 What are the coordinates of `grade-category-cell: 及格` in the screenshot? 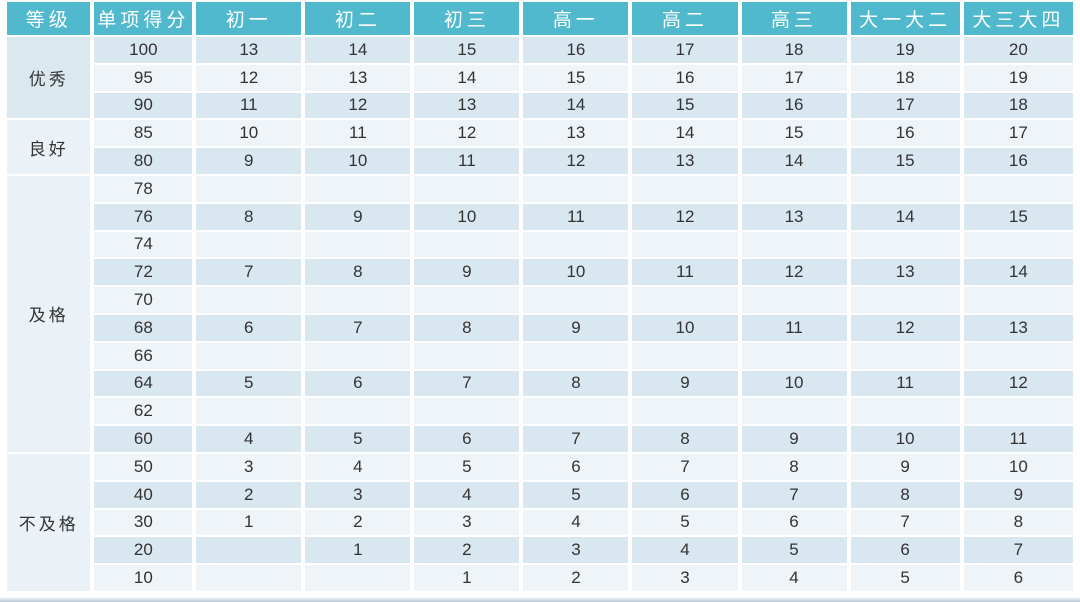 It's located at (49, 313).